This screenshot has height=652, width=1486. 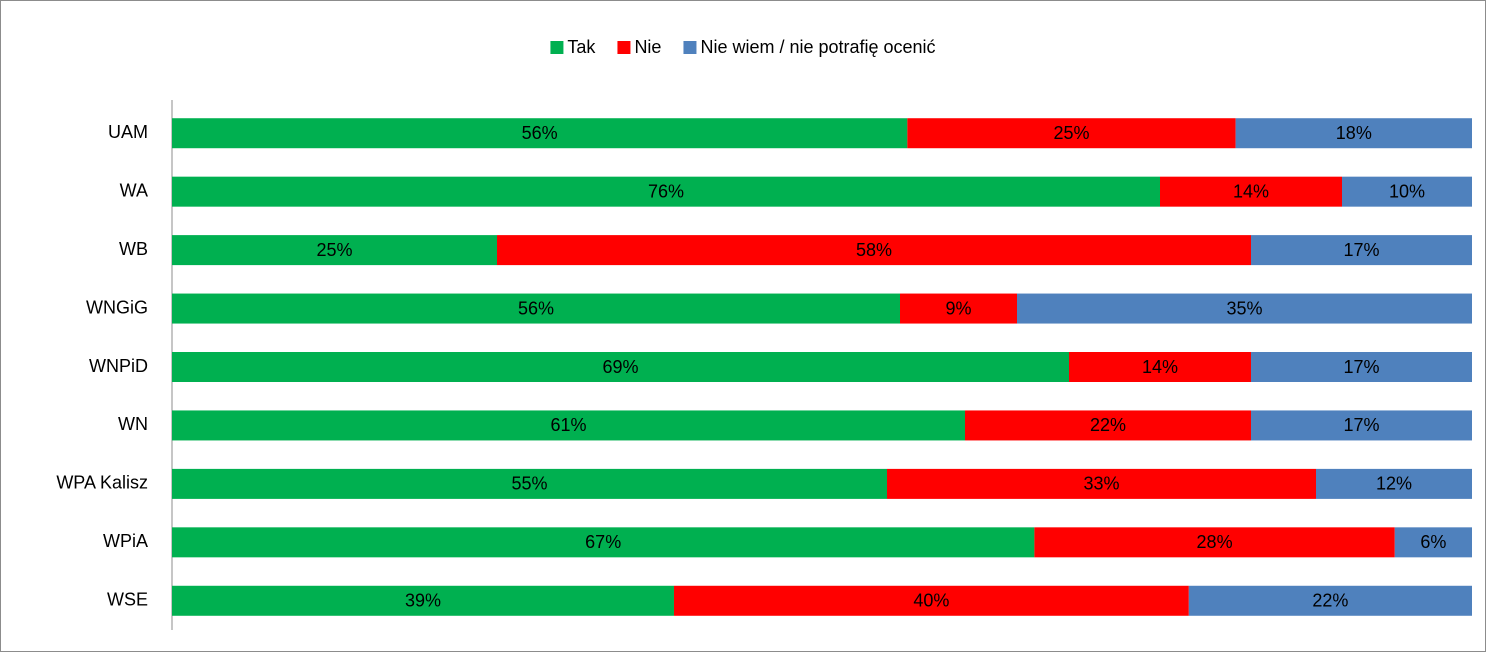 What do you see at coordinates (127, 600) in the screenshot?
I see `y-tick-label: WSE` at bounding box center [127, 600].